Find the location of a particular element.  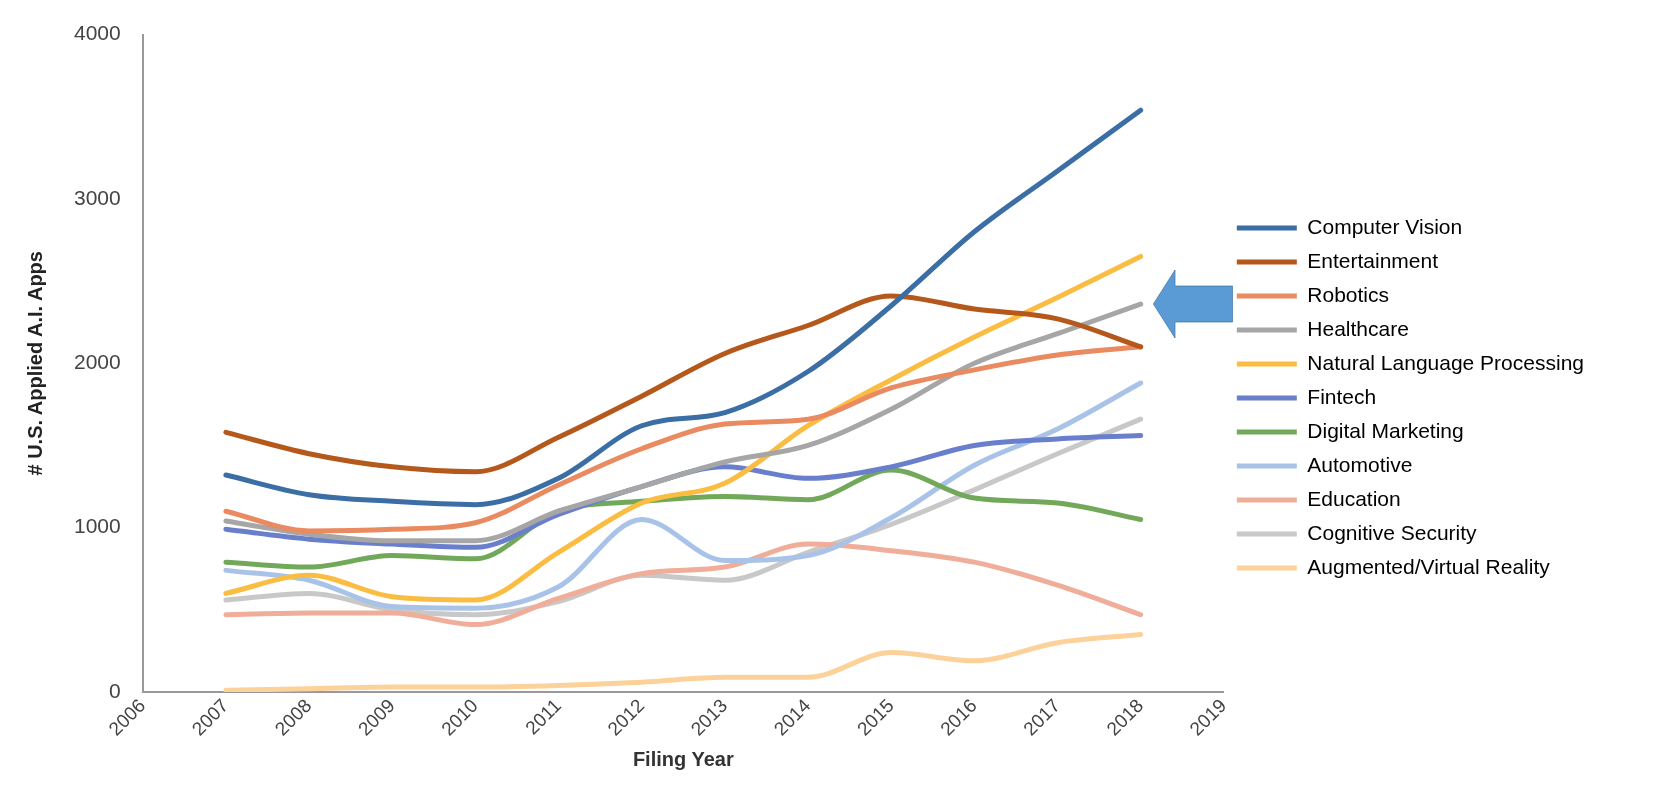

y-tick-label: 0 is located at coordinates (115, 690).